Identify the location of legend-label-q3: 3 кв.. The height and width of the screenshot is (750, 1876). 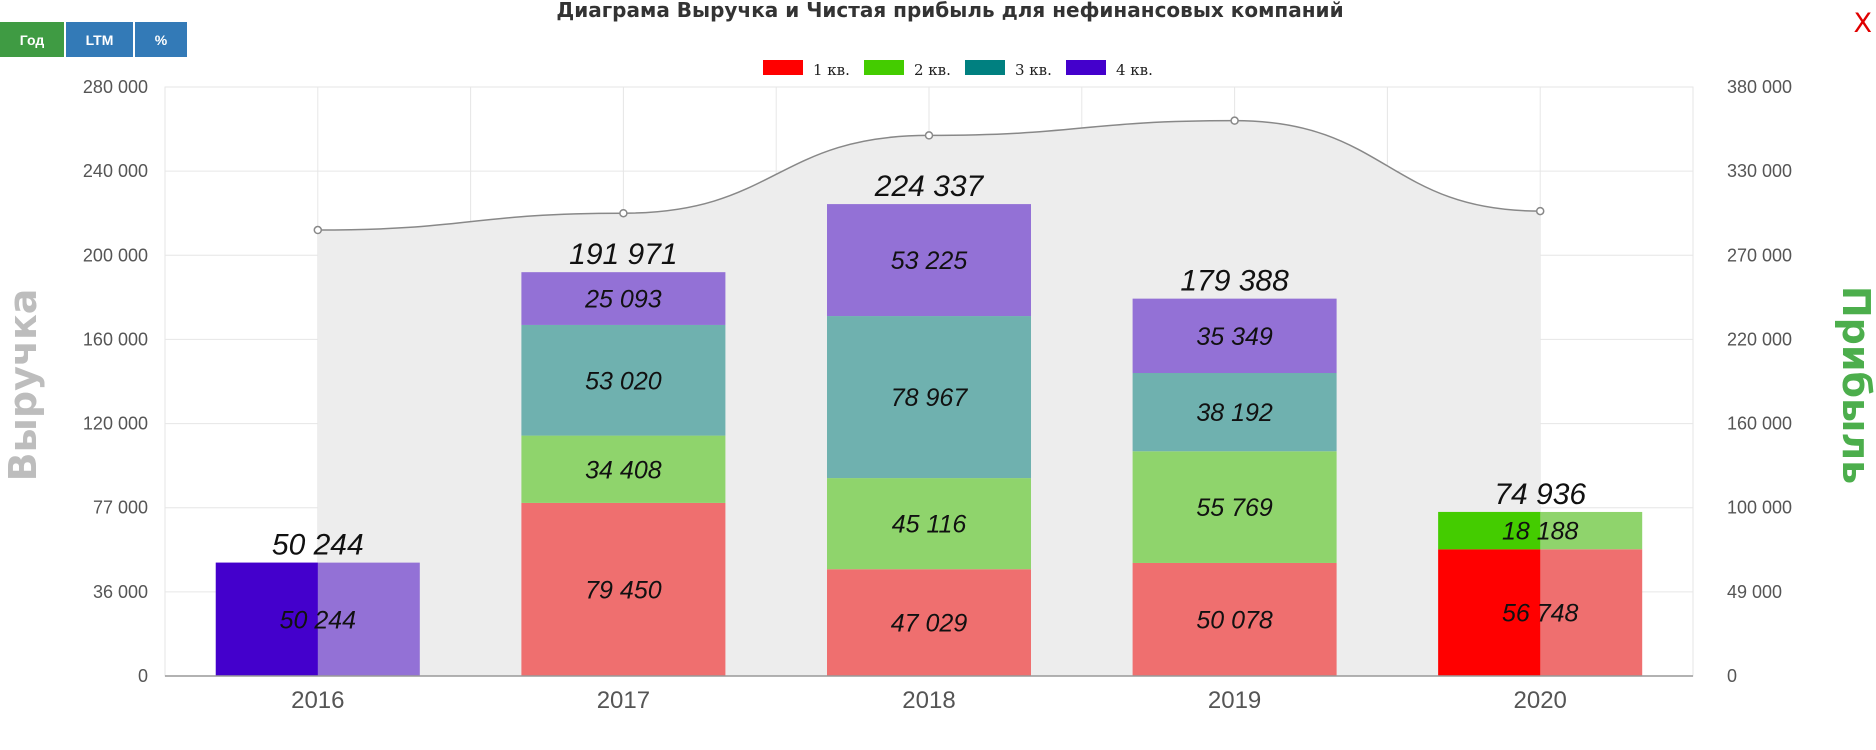
(1033, 70).